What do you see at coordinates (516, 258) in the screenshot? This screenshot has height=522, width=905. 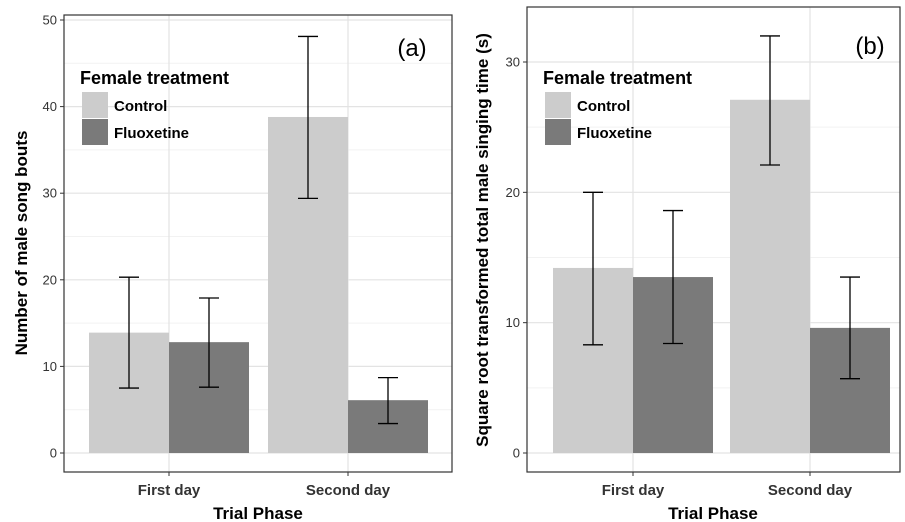 I see `y-axis-ticks: 0 10 20 30` at bounding box center [516, 258].